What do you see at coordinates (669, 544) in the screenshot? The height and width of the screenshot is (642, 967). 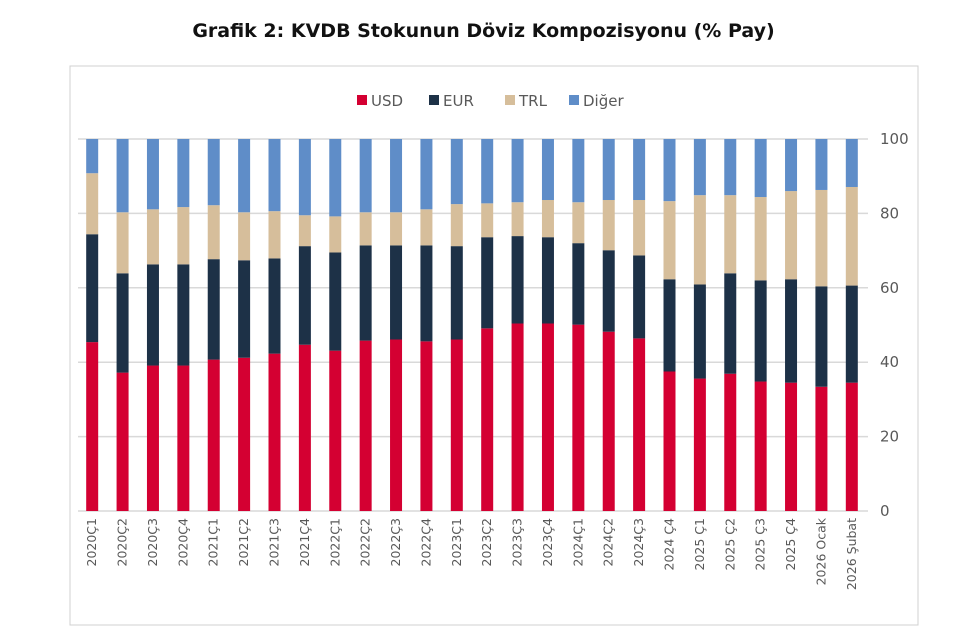 I see `x-tick-label: 2024 Ç4` at bounding box center [669, 544].